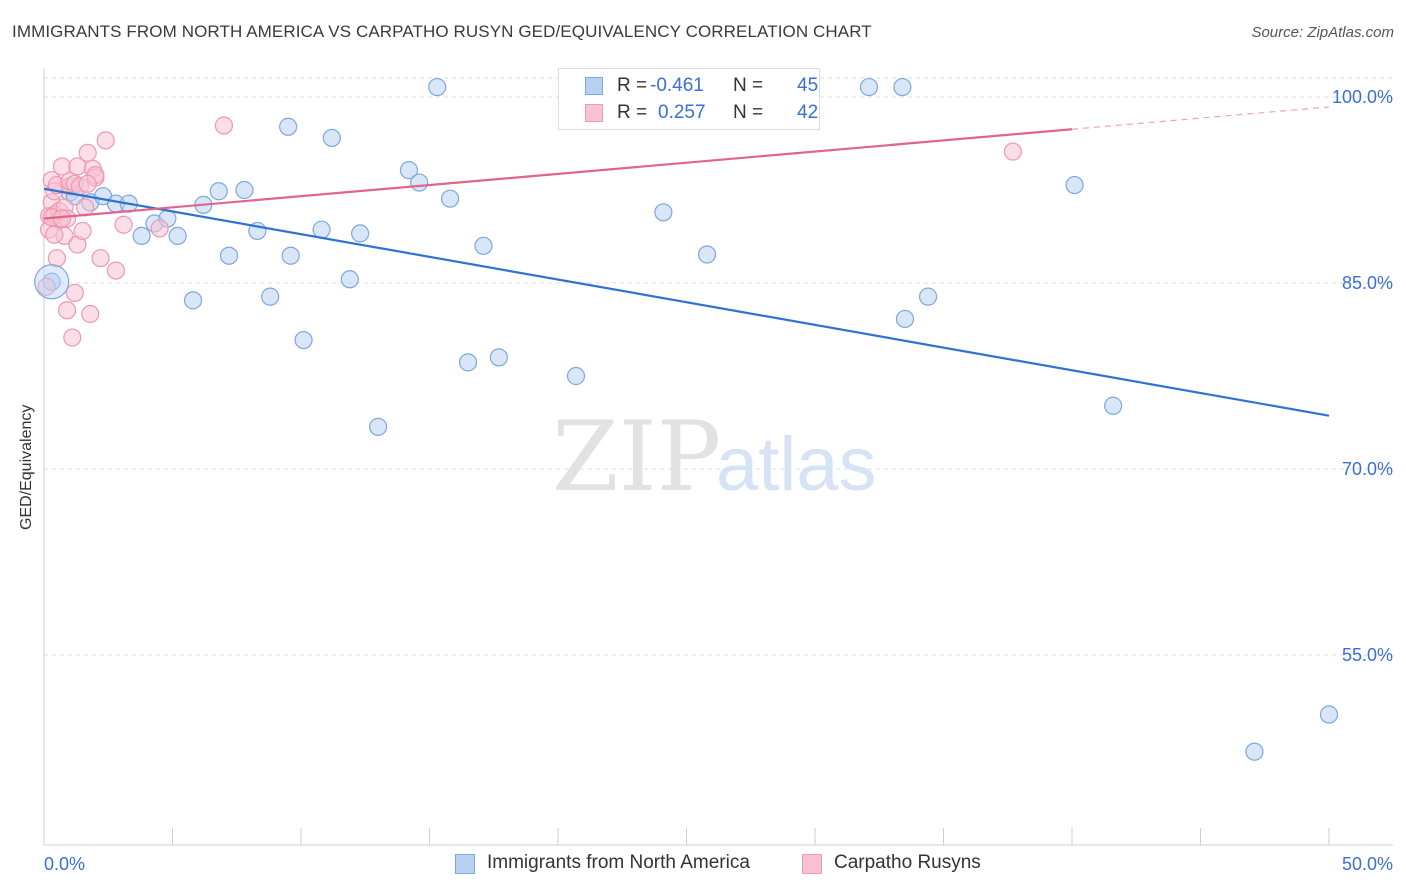  What do you see at coordinates (636, 457) in the screenshot?
I see `watermark-zip: ZIP` at bounding box center [636, 457].